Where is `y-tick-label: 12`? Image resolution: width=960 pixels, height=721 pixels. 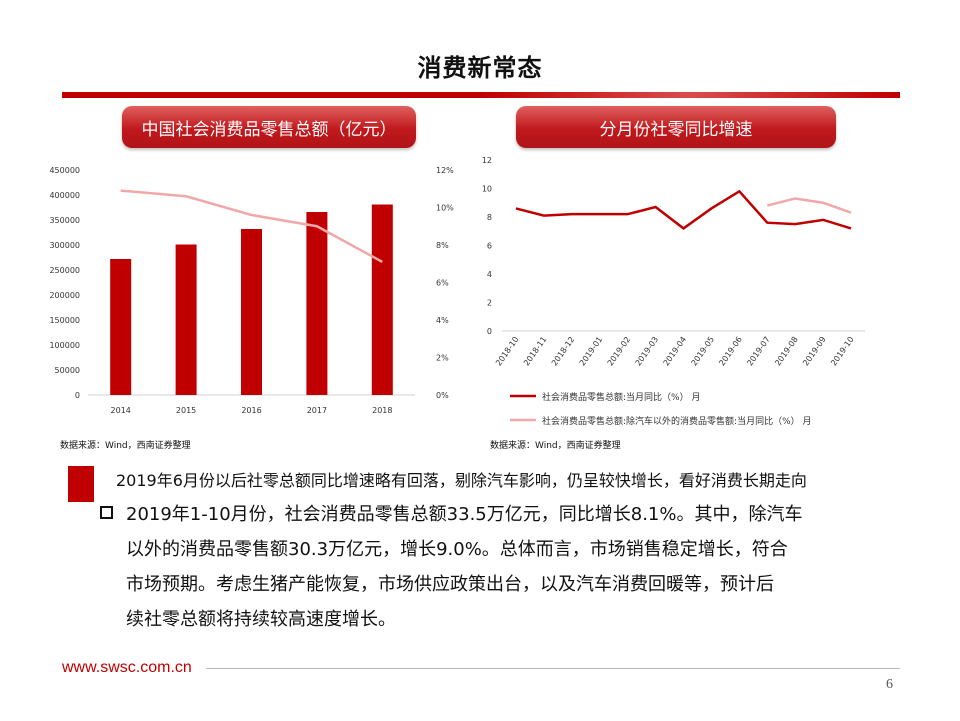
y-tick-label: 12 is located at coordinates (487, 160).